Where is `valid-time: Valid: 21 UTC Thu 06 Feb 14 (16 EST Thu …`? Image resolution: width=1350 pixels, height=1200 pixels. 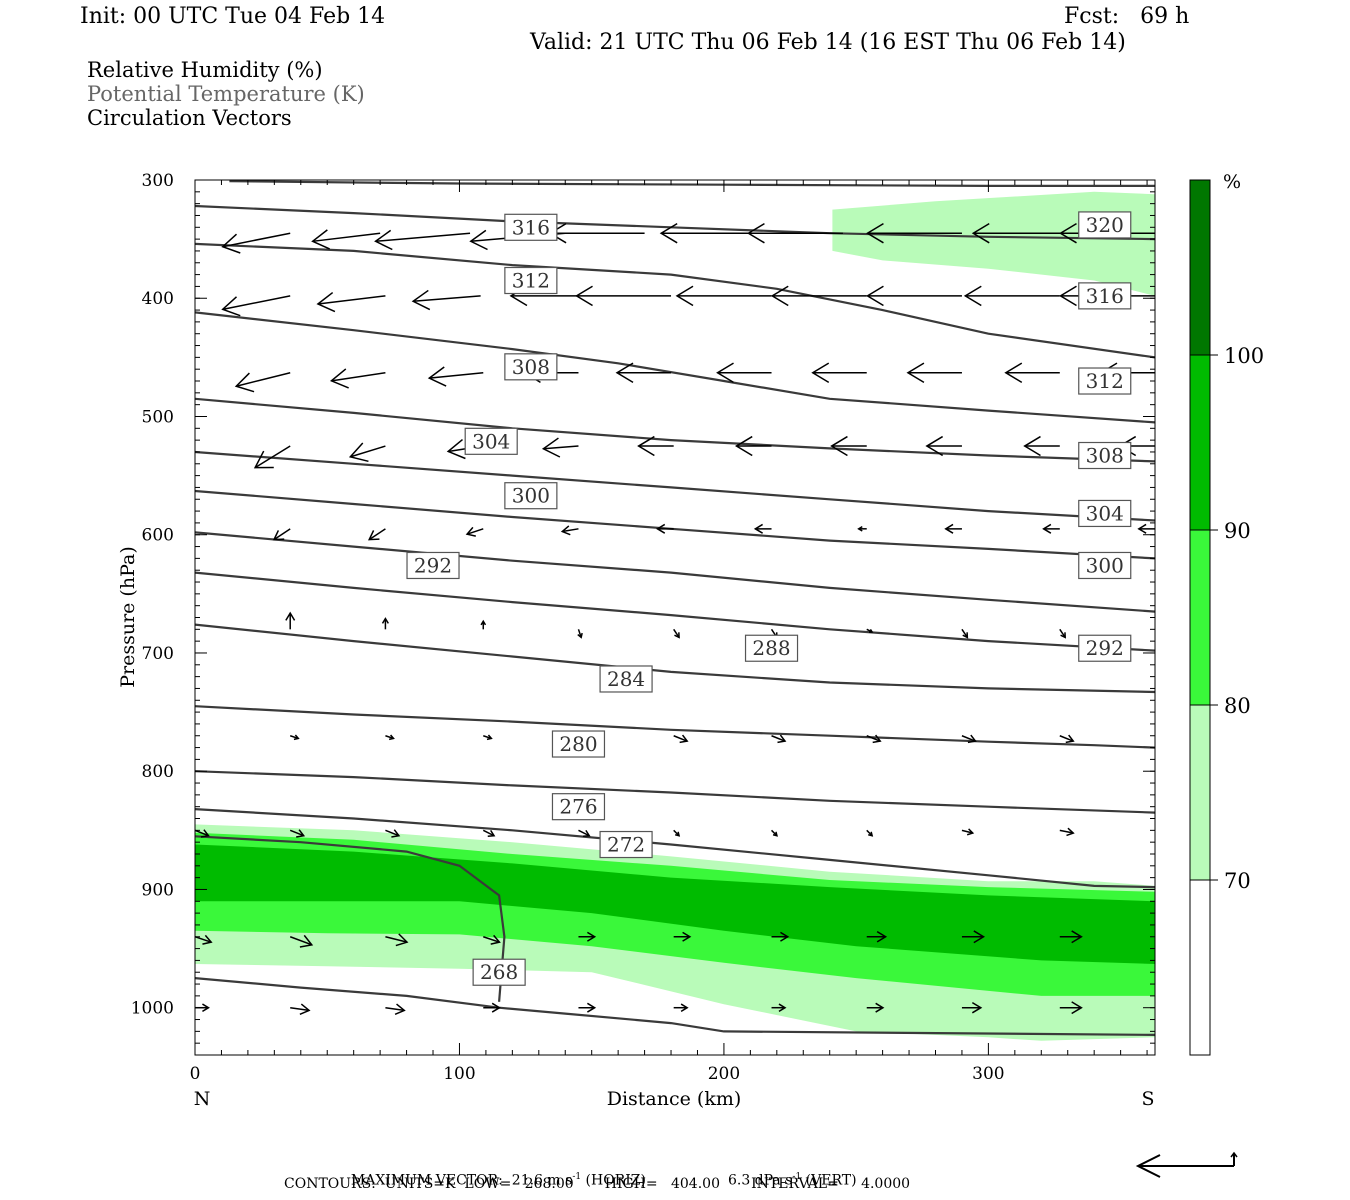 valid-time: Valid: 21 UTC Thu 06 Feb 14 (16 EST Thu … is located at coordinates (828, 42).